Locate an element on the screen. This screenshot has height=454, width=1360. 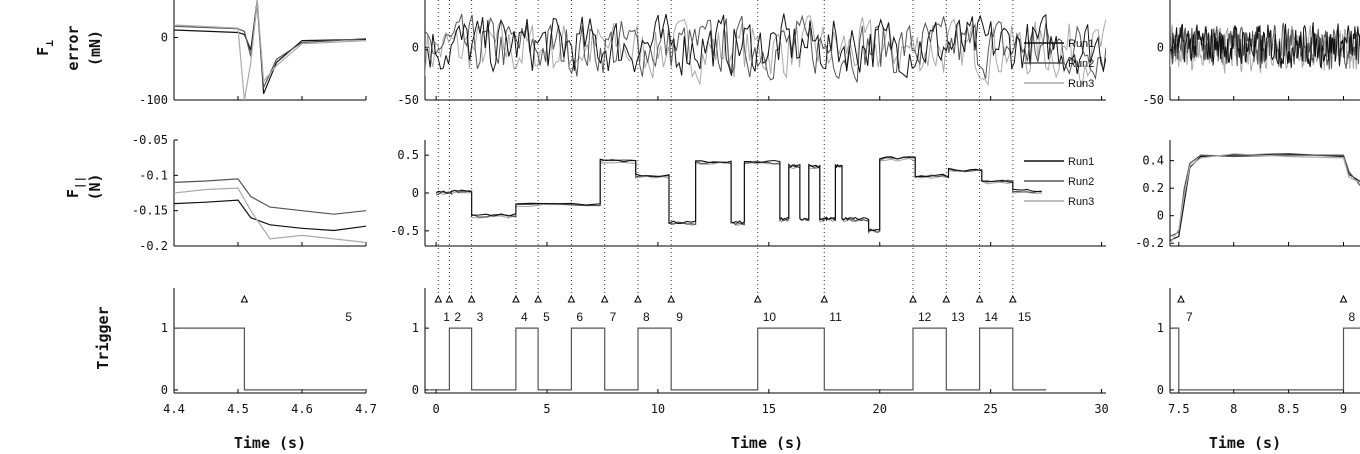
fperp-label-line2: error is located at coordinates (73, 47).